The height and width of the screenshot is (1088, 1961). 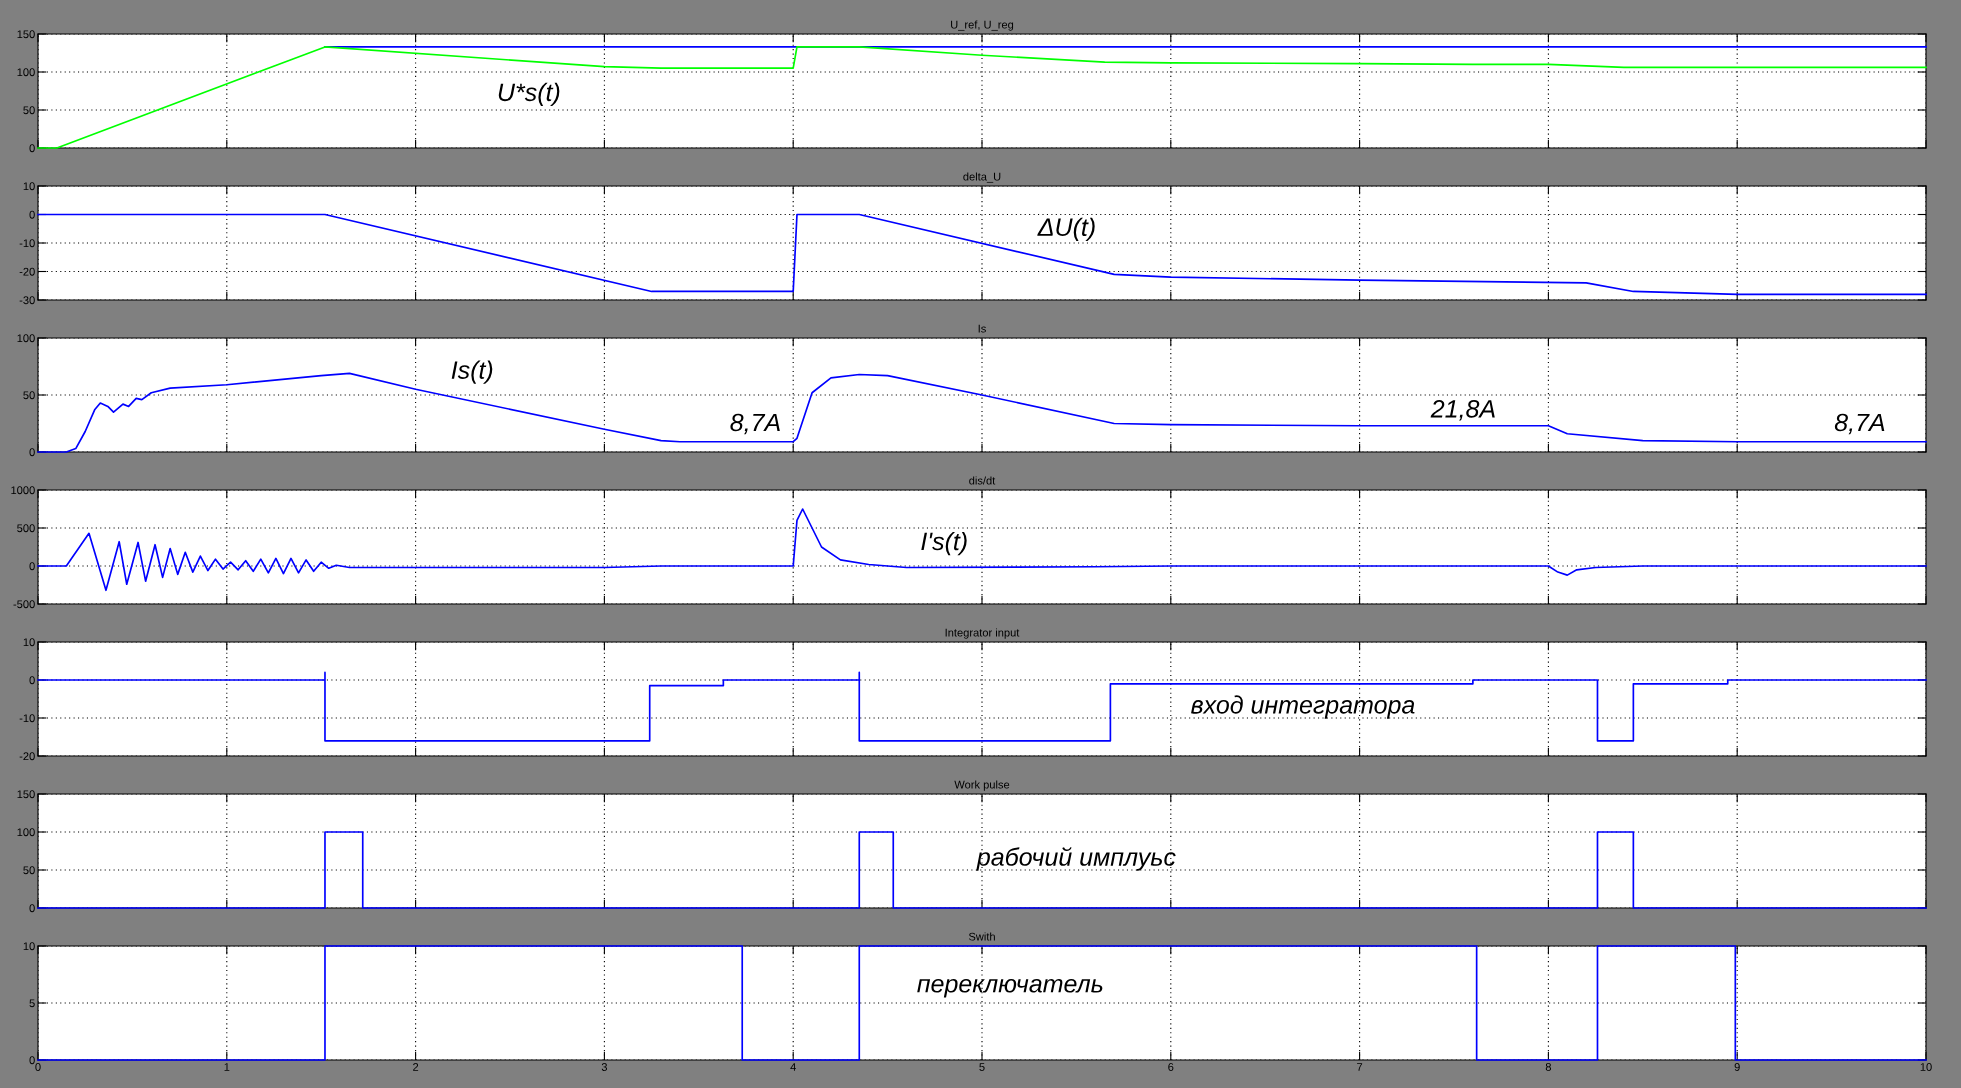 I want to click on y-tick-label: 500, so click(x=26, y=528).